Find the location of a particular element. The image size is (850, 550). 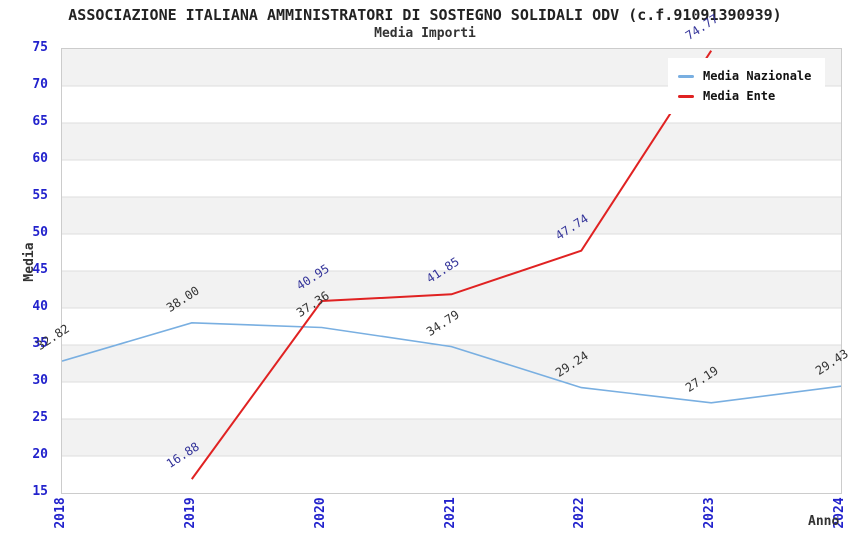

chart-subtitle: Media Importi is located at coordinates (425, 33).